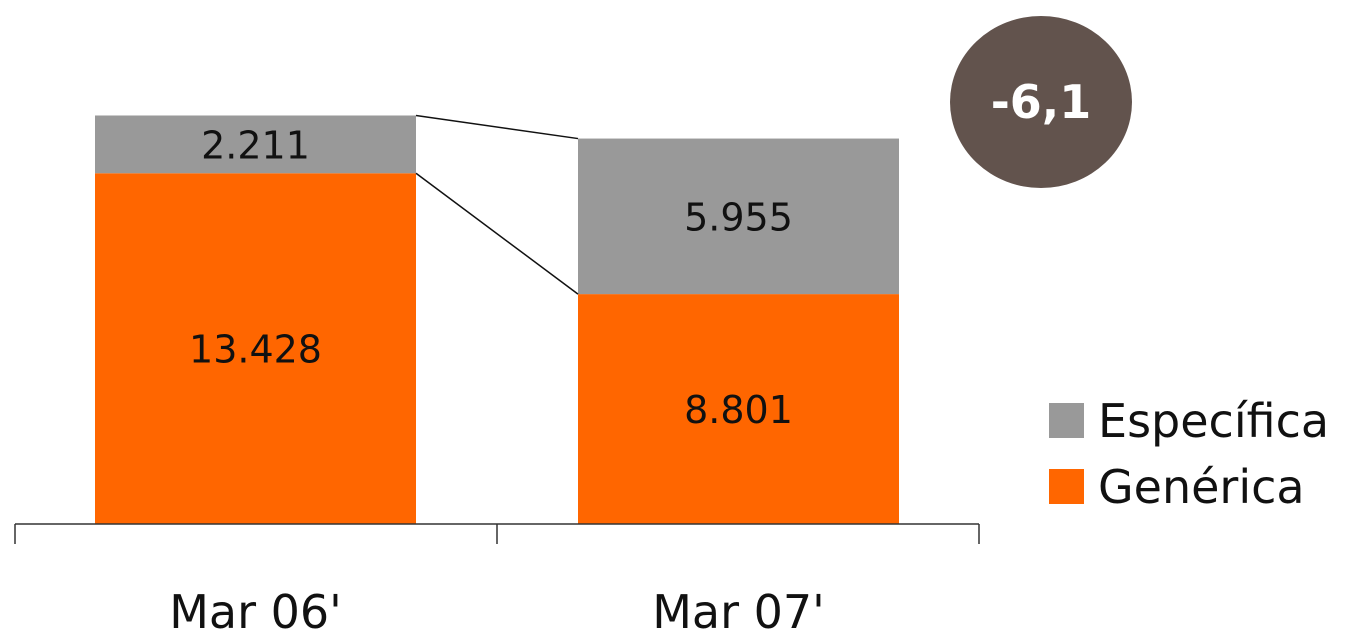 This screenshot has width=1345, height=630. Describe the element at coordinates (255, 607) in the screenshot. I see `category-label-1: Mar 06'` at that location.